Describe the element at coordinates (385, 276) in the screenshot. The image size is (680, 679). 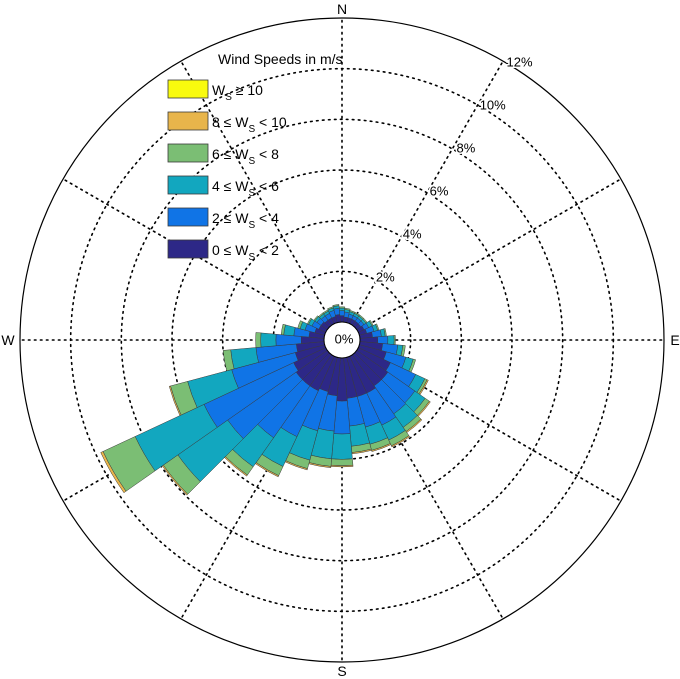
I see `ring-label-2: 2%` at that location.